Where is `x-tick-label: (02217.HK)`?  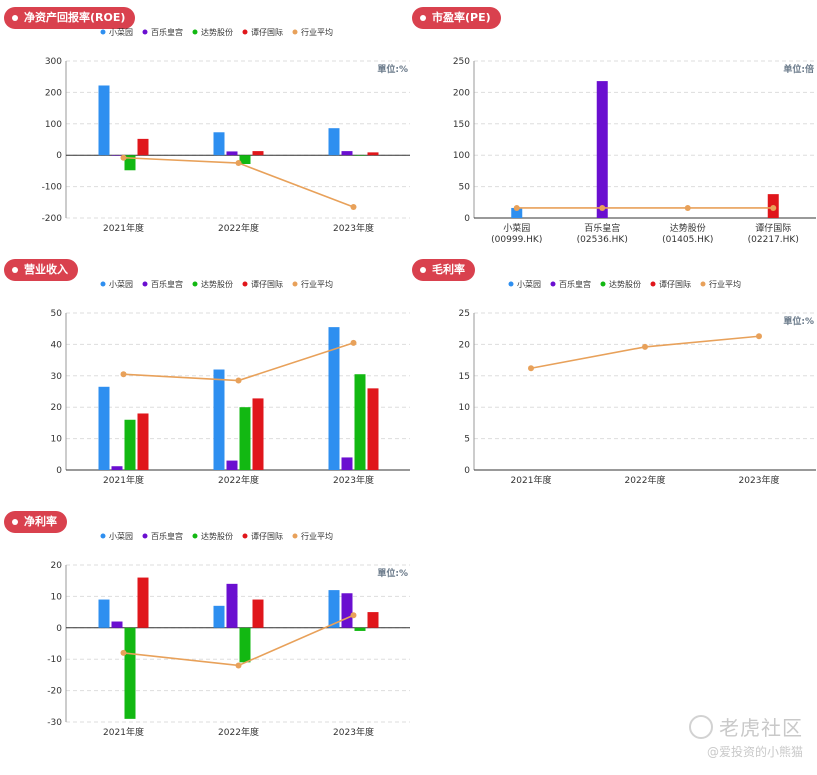 x-tick-label: (02217.HK) is located at coordinates (773, 240).